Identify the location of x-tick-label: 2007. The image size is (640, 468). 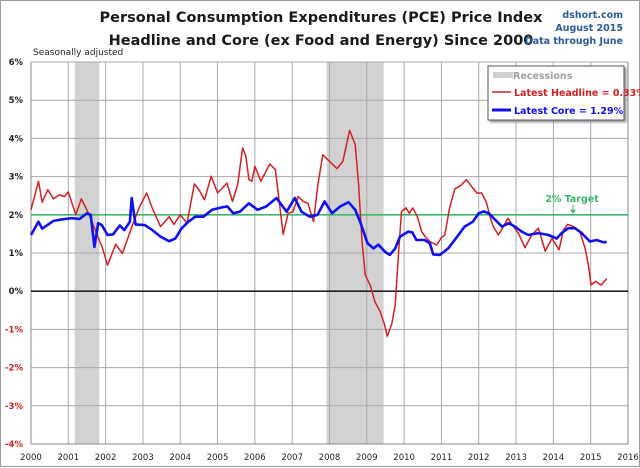
(292, 458).